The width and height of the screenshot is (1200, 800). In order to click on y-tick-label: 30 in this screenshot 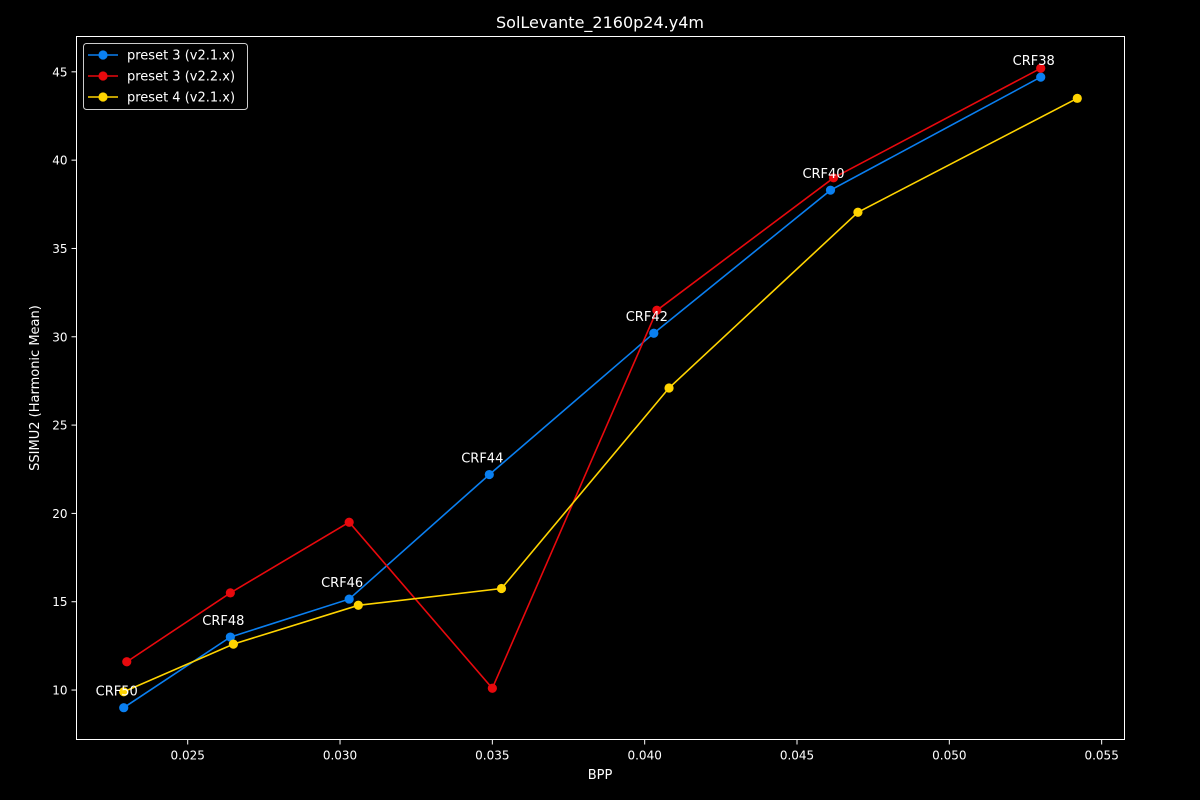, I will do `click(59, 337)`.